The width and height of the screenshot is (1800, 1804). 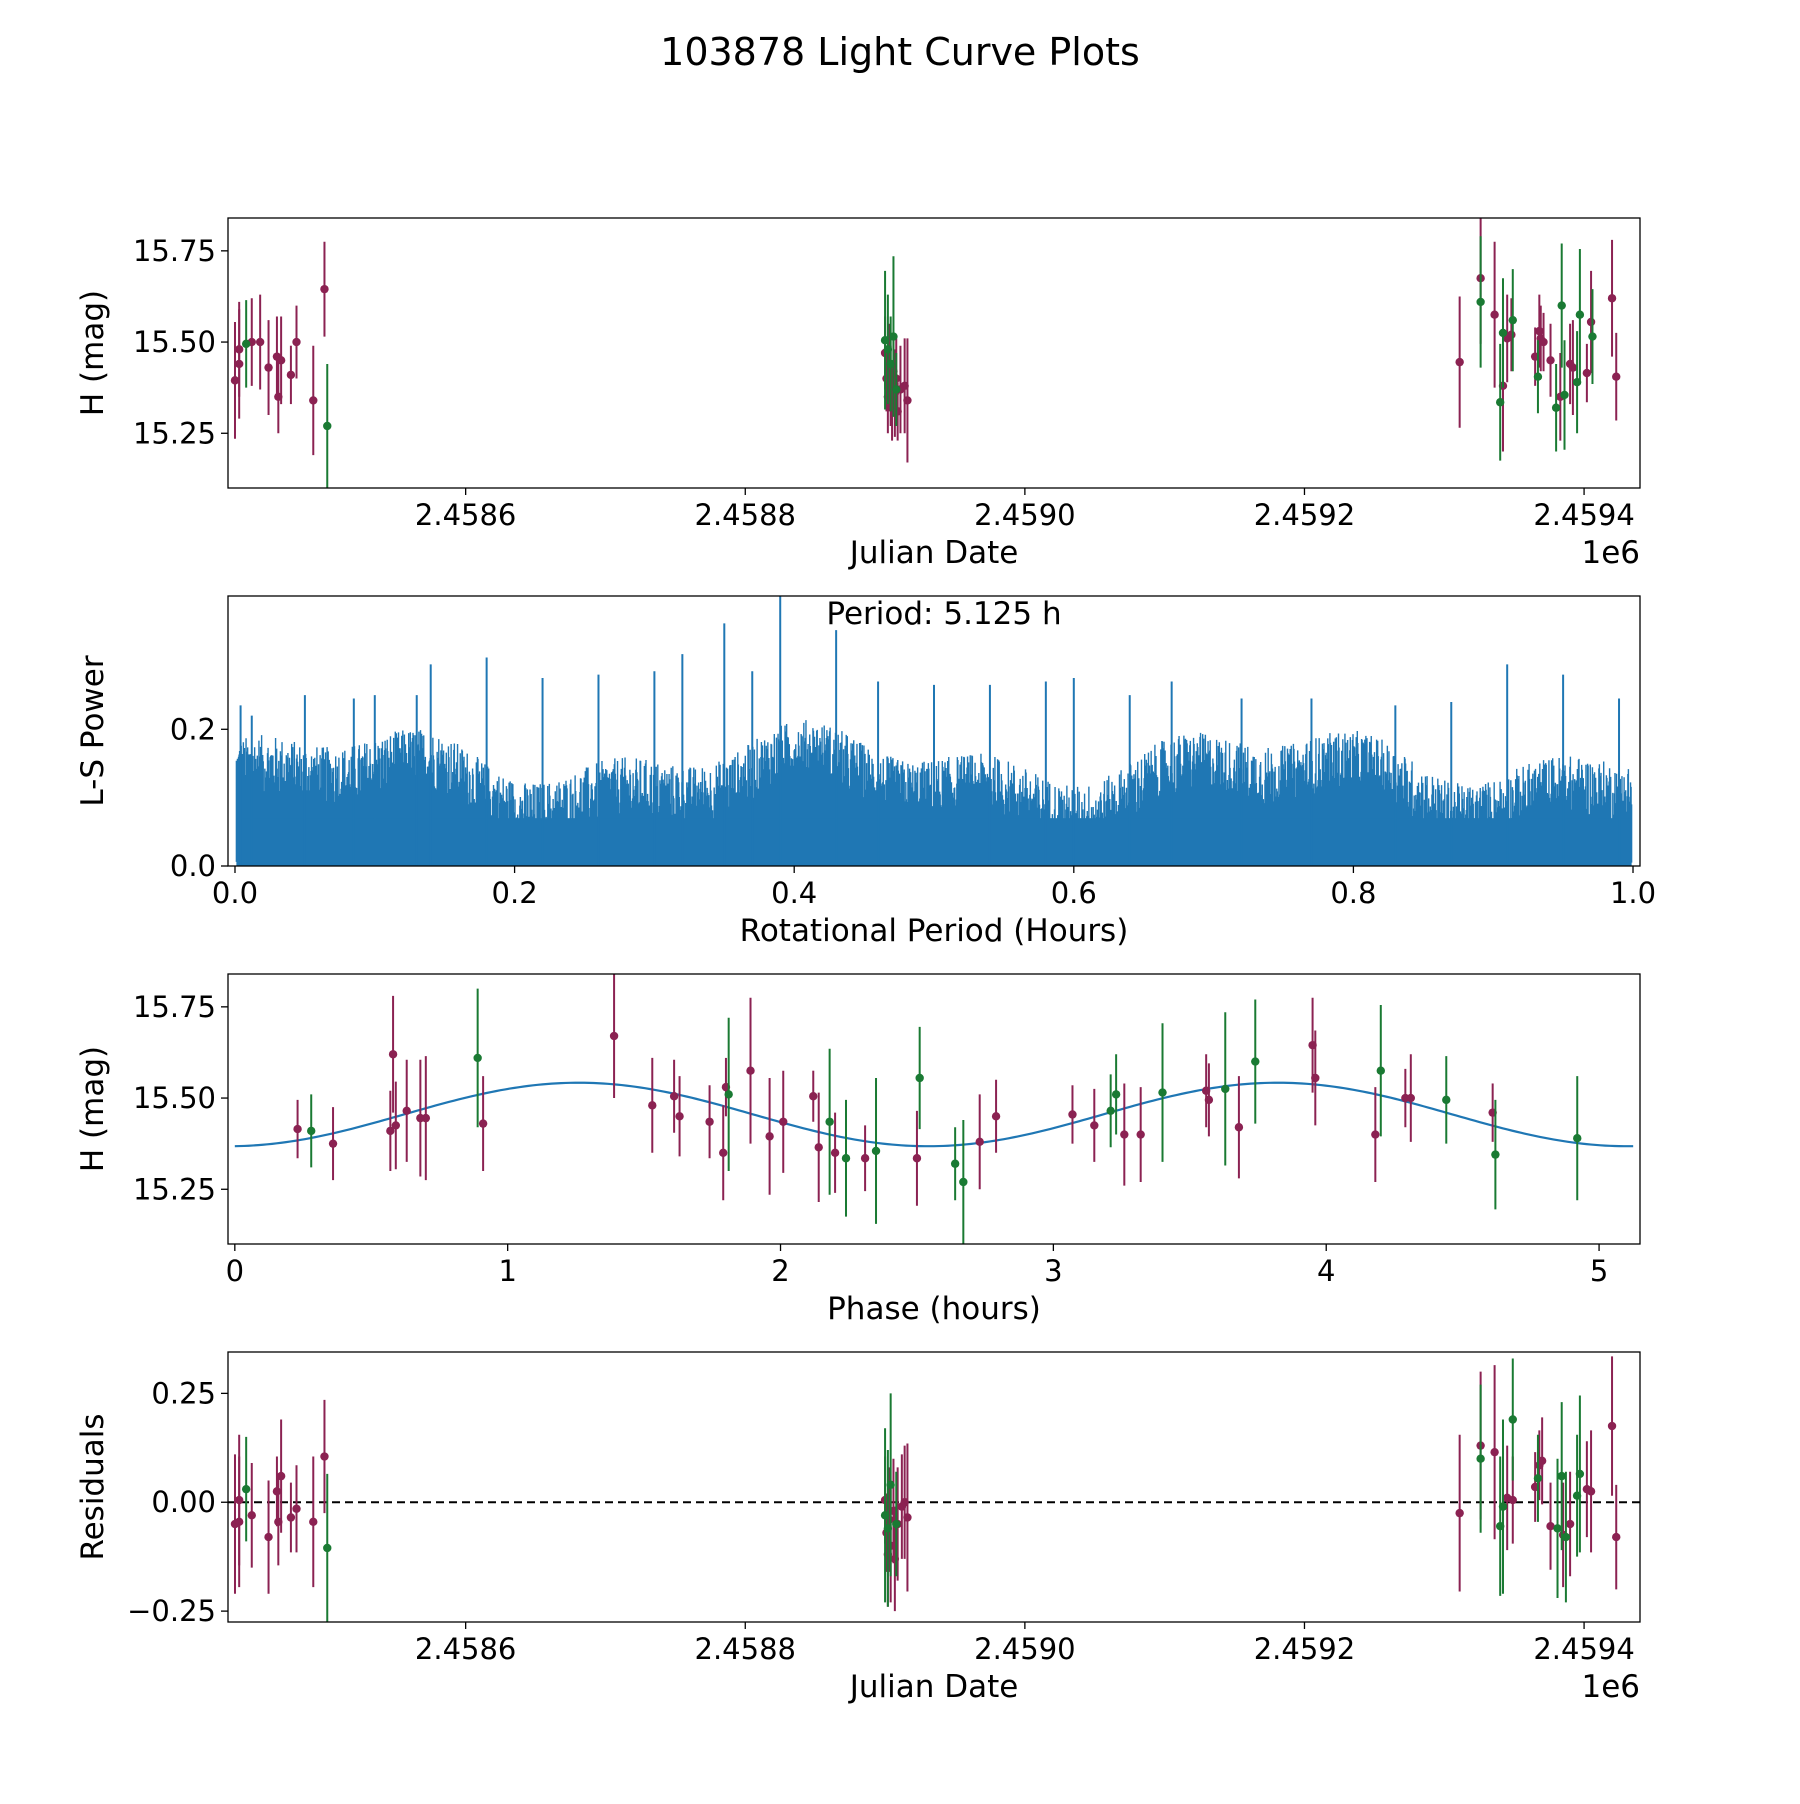 I want to click on phase-xtick-label: 5, so click(x=1599, y=1271).